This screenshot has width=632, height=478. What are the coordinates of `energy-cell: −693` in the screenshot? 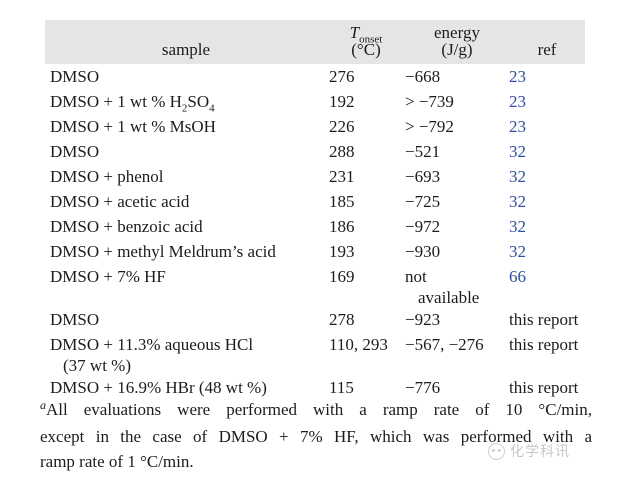 It's located at (423, 176).